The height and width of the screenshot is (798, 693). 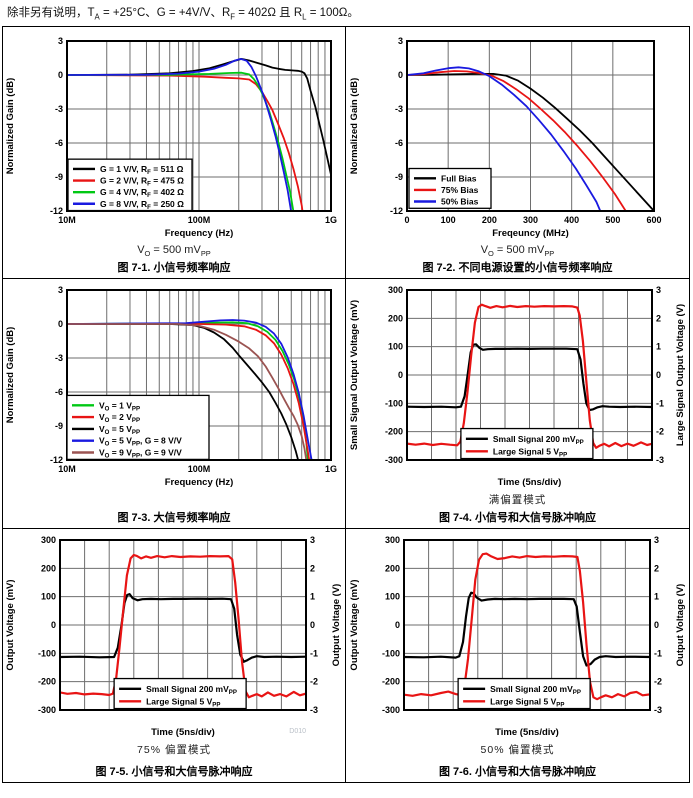 I want to click on legend-label: VO = 1 VPP, so click(x=119, y=406).